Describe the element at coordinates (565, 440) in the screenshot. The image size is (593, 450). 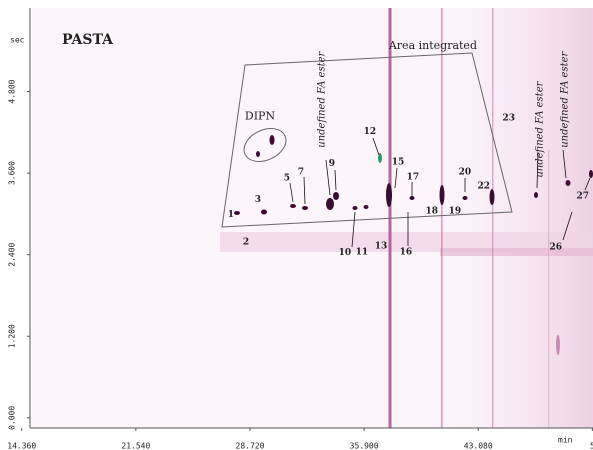
I see `x-axis-label: min` at that location.